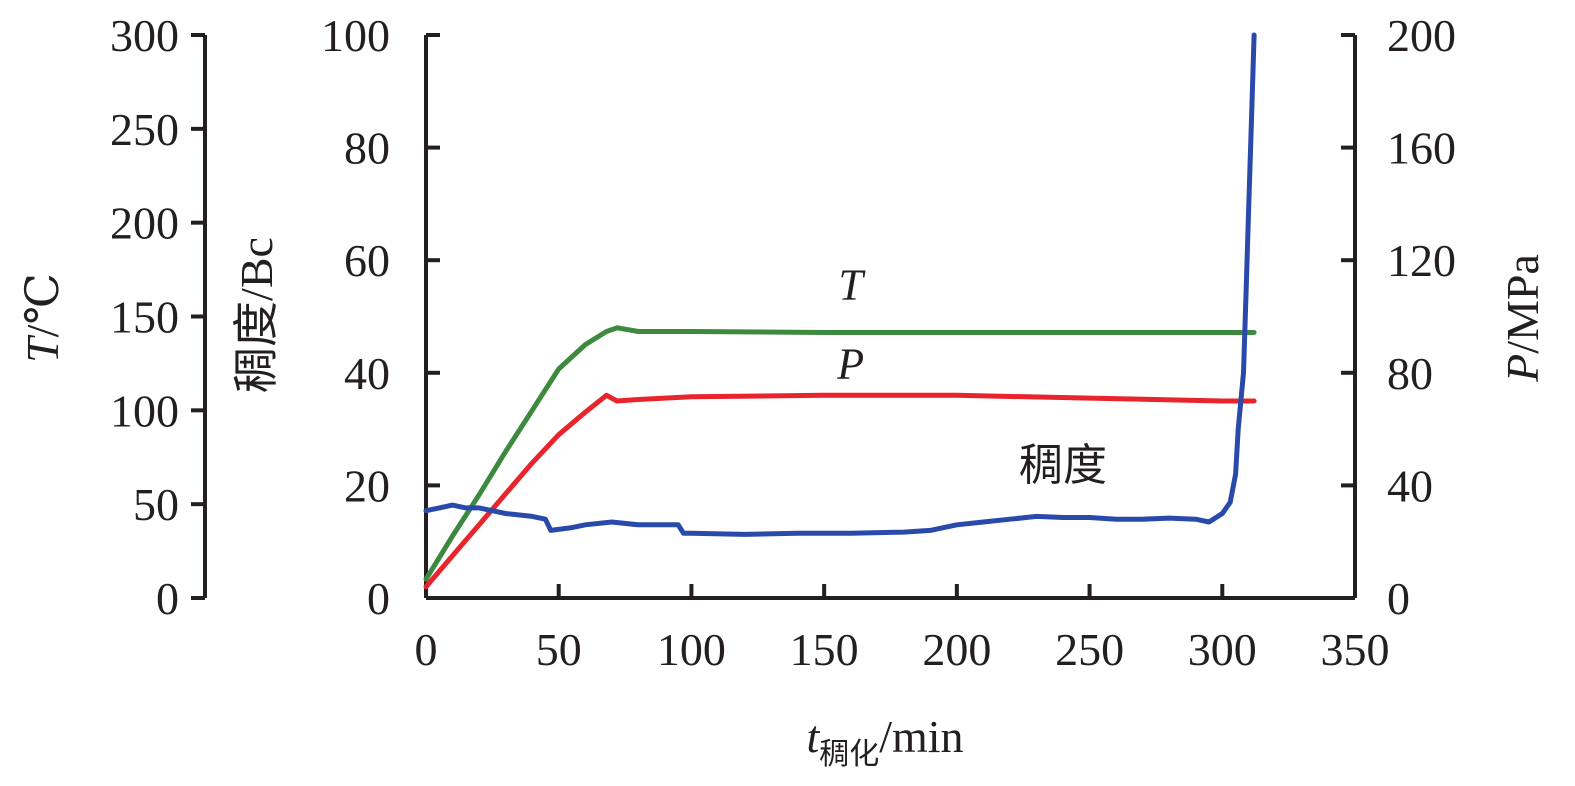 The image size is (1575, 786). What do you see at coordinates (144, 317) in the screenshot?
I see `temperature-tick-label: 150` at bounding box center [144, 317].